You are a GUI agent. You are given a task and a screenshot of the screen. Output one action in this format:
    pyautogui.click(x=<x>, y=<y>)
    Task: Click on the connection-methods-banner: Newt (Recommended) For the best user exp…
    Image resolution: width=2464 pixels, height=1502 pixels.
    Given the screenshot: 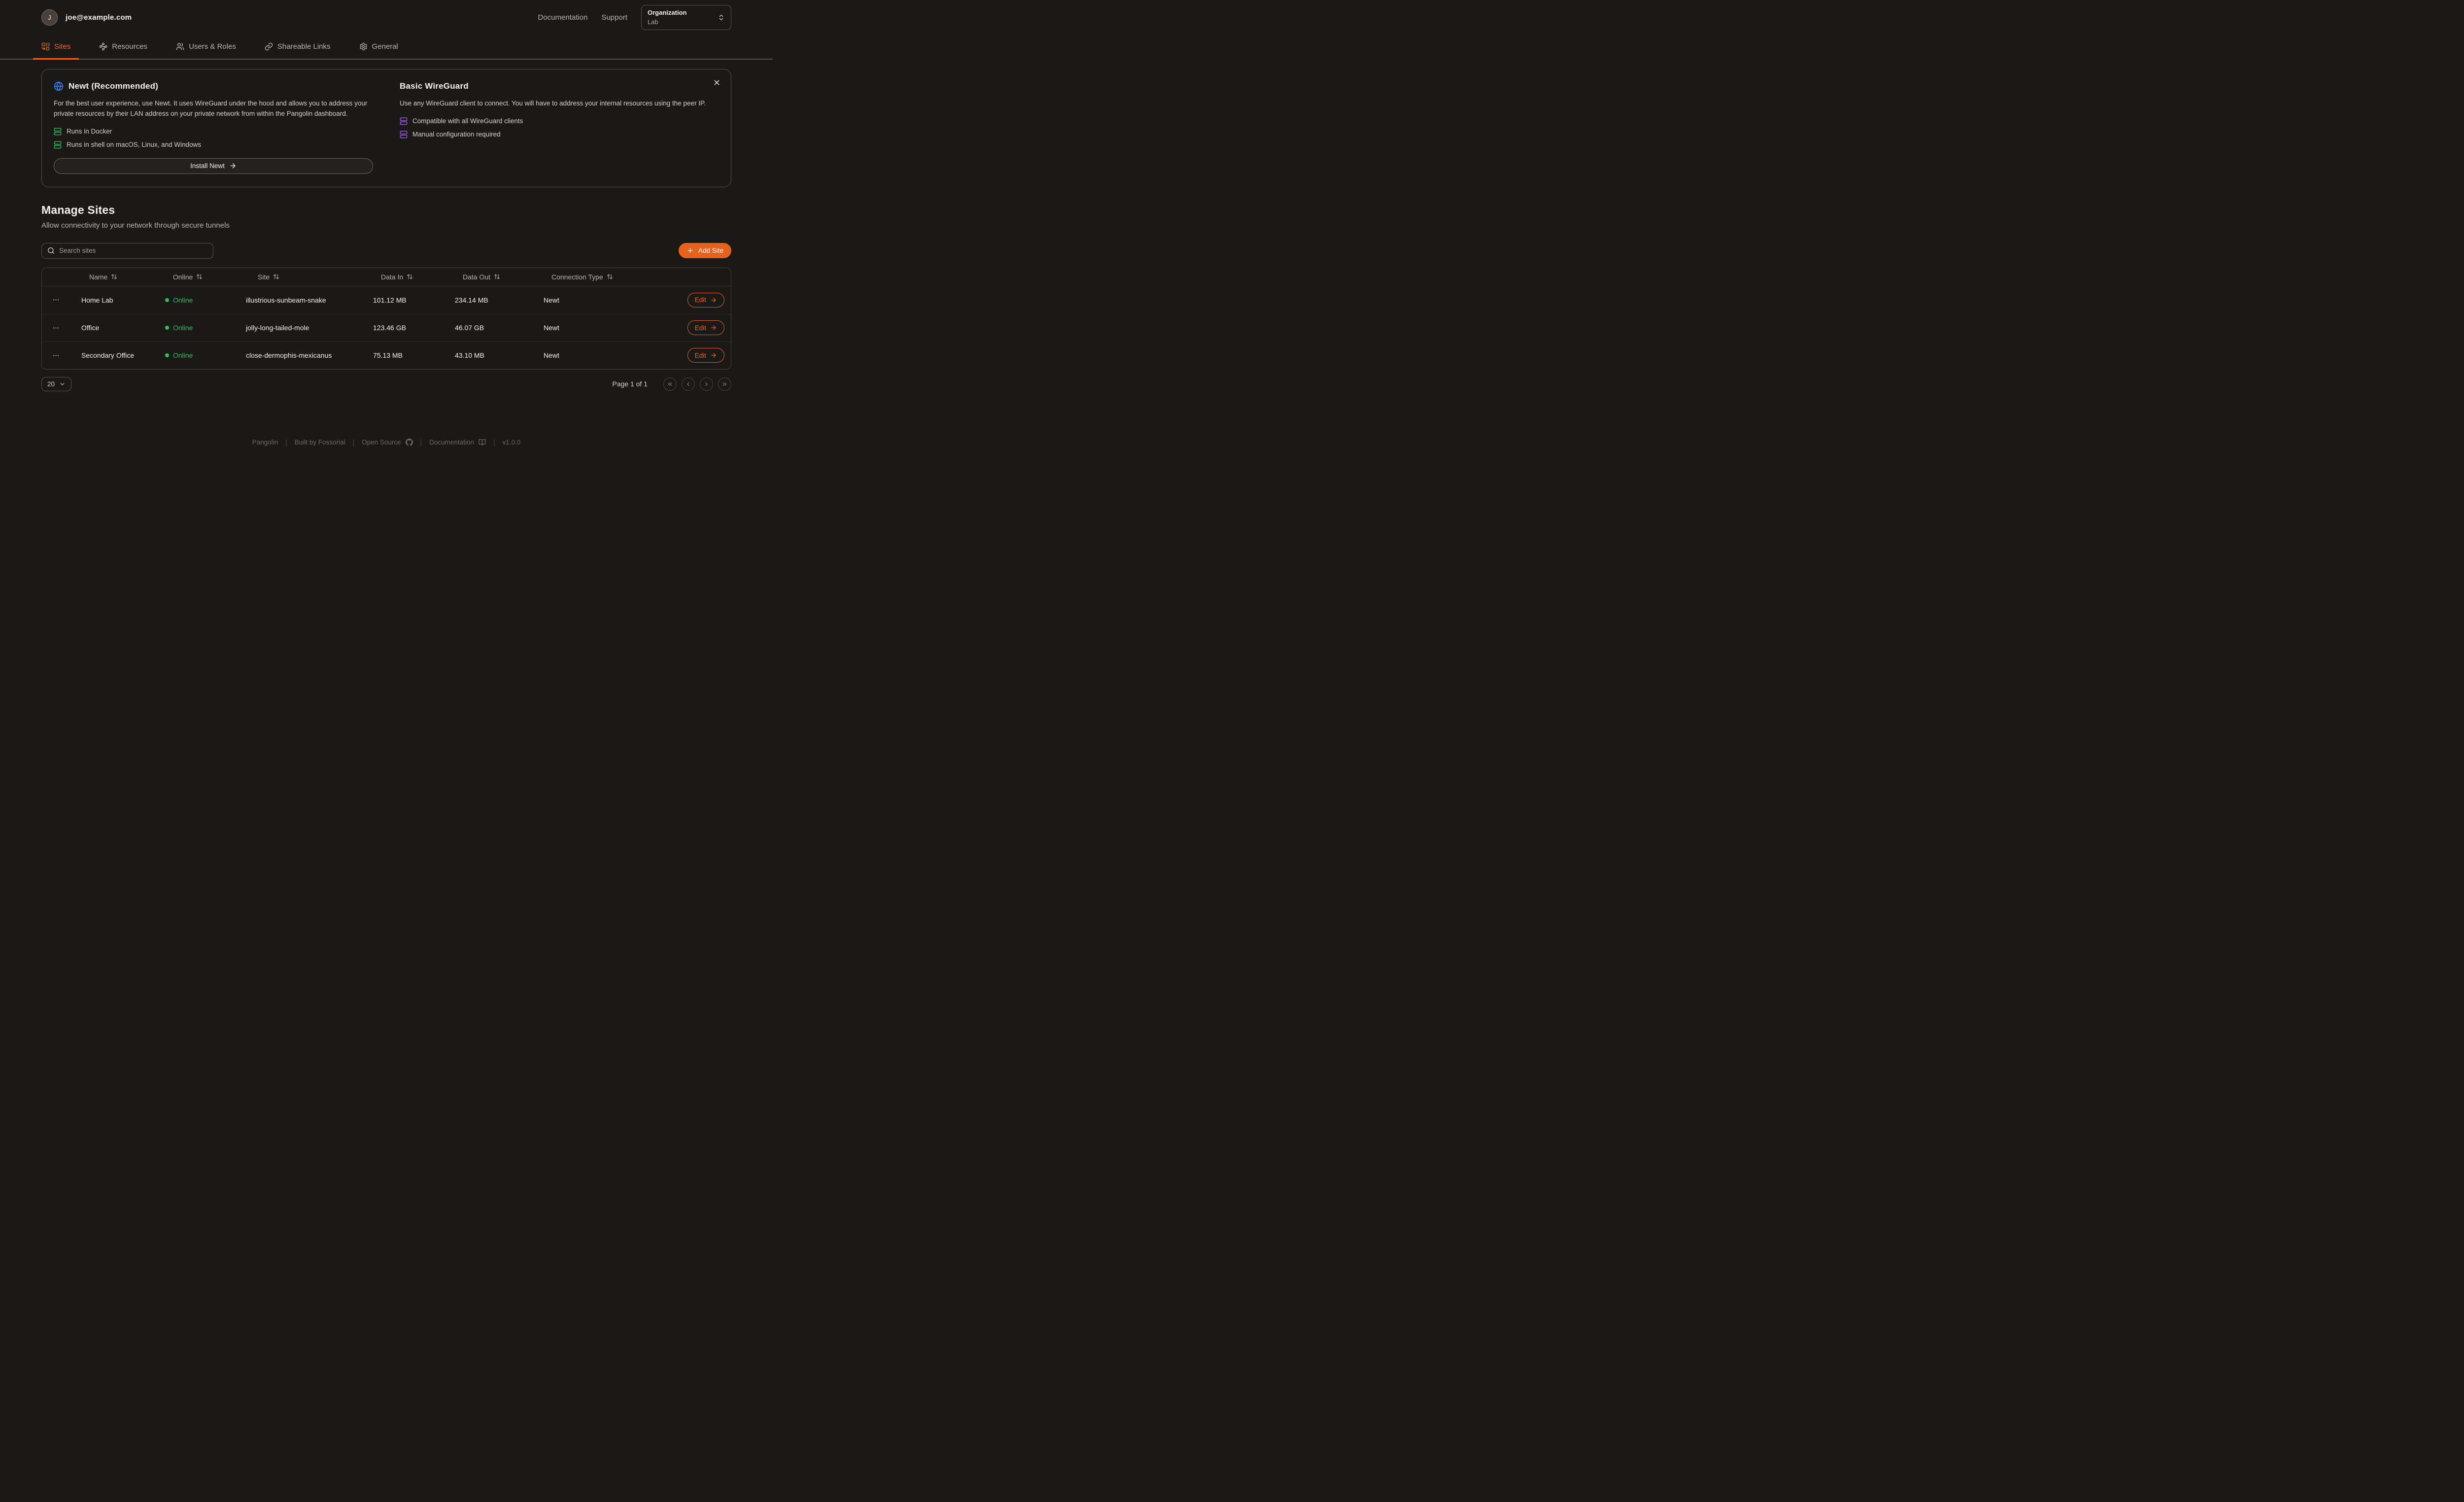 What is the action you would take?
    pyautogui.click(x=386, y=128)
    